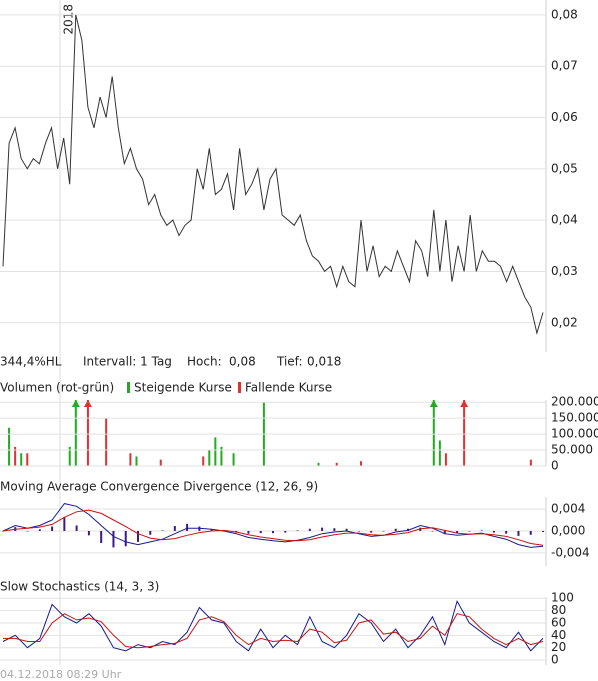  Describe the element at coordinates (572, 450) in the screenshot. I see `y-tick-label: 50.000` at that location.